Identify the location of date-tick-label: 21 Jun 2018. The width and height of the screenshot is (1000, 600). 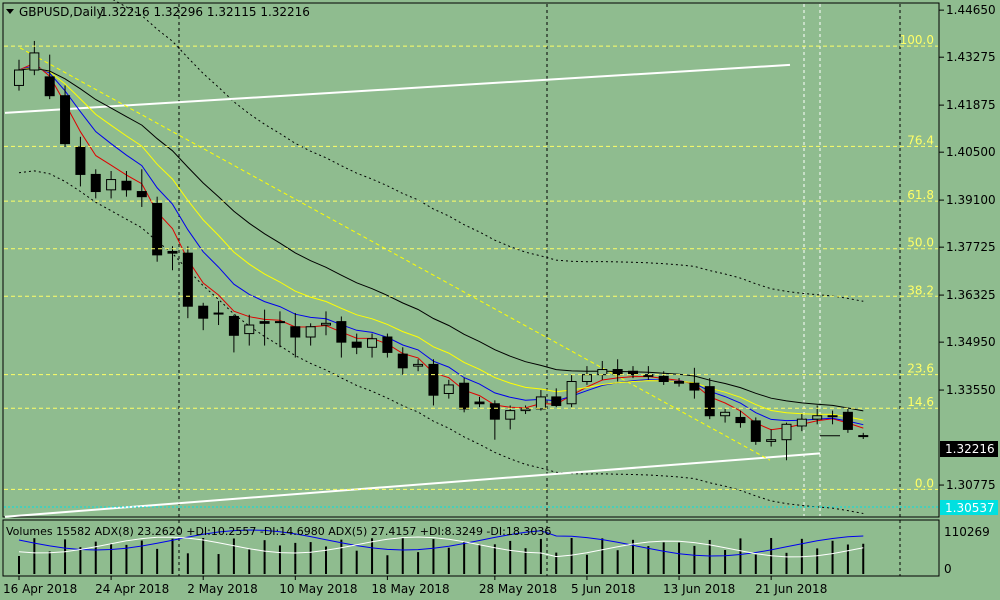
(791, 589).